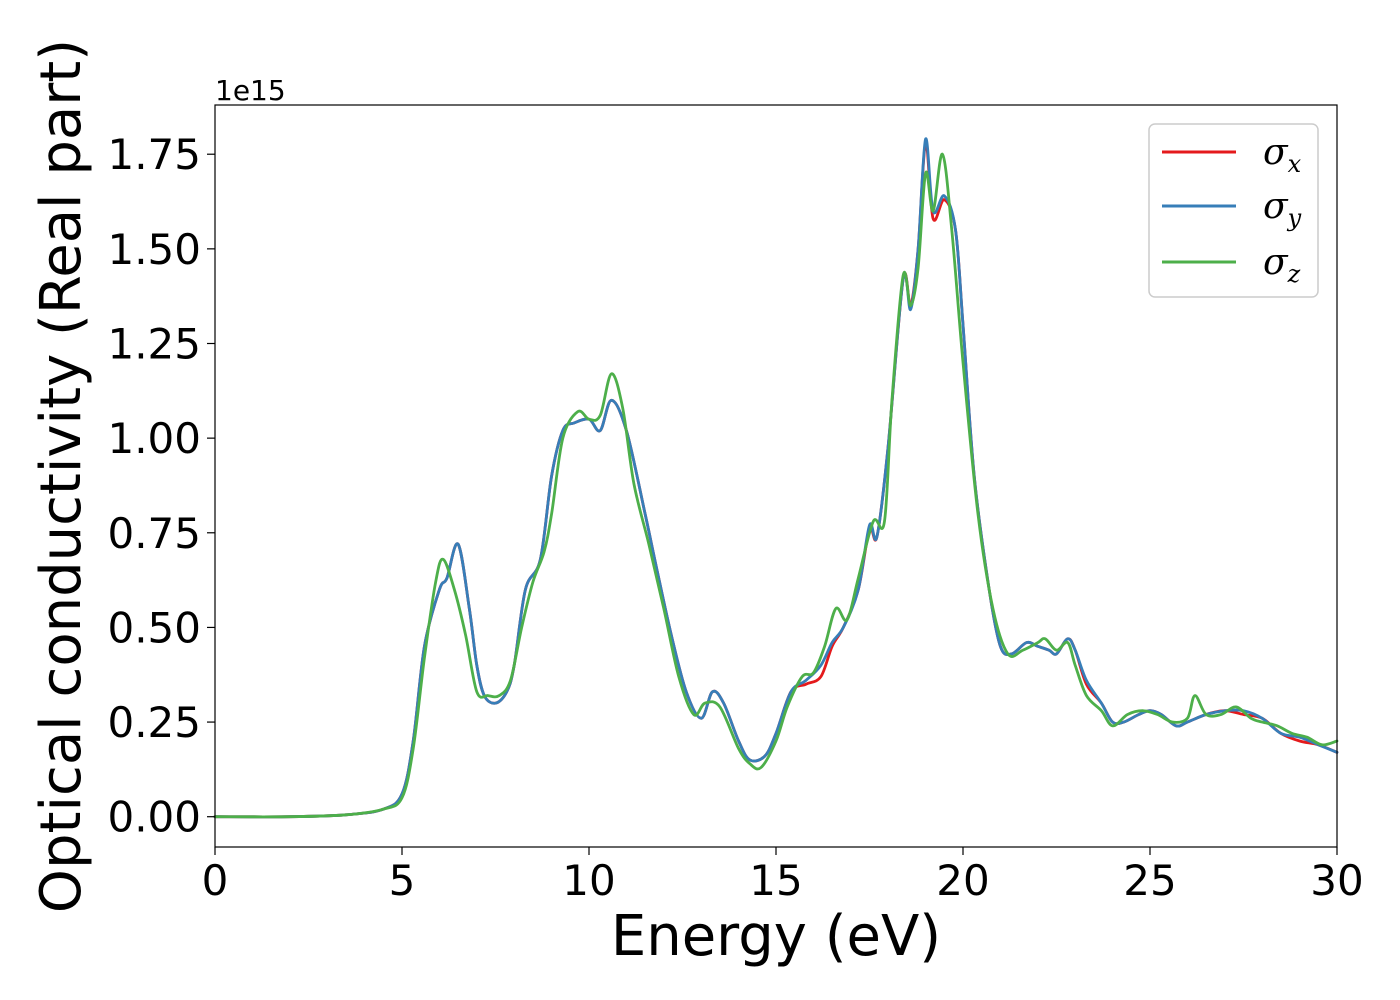 The image size is (1400, 1000). I want to click on y-tick-label: 1.25, so click(154, 344).